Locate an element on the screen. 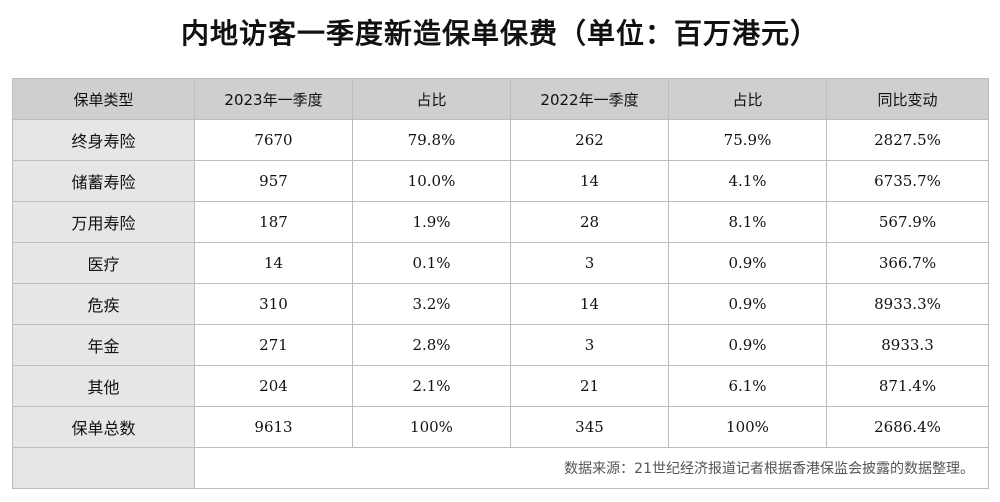 This screenshot has width=1000, height=502. source-row: 数据来源：21世纪经济报道记者根据香港保监会披露的数据整理。 is located at coordinates (500, 468).